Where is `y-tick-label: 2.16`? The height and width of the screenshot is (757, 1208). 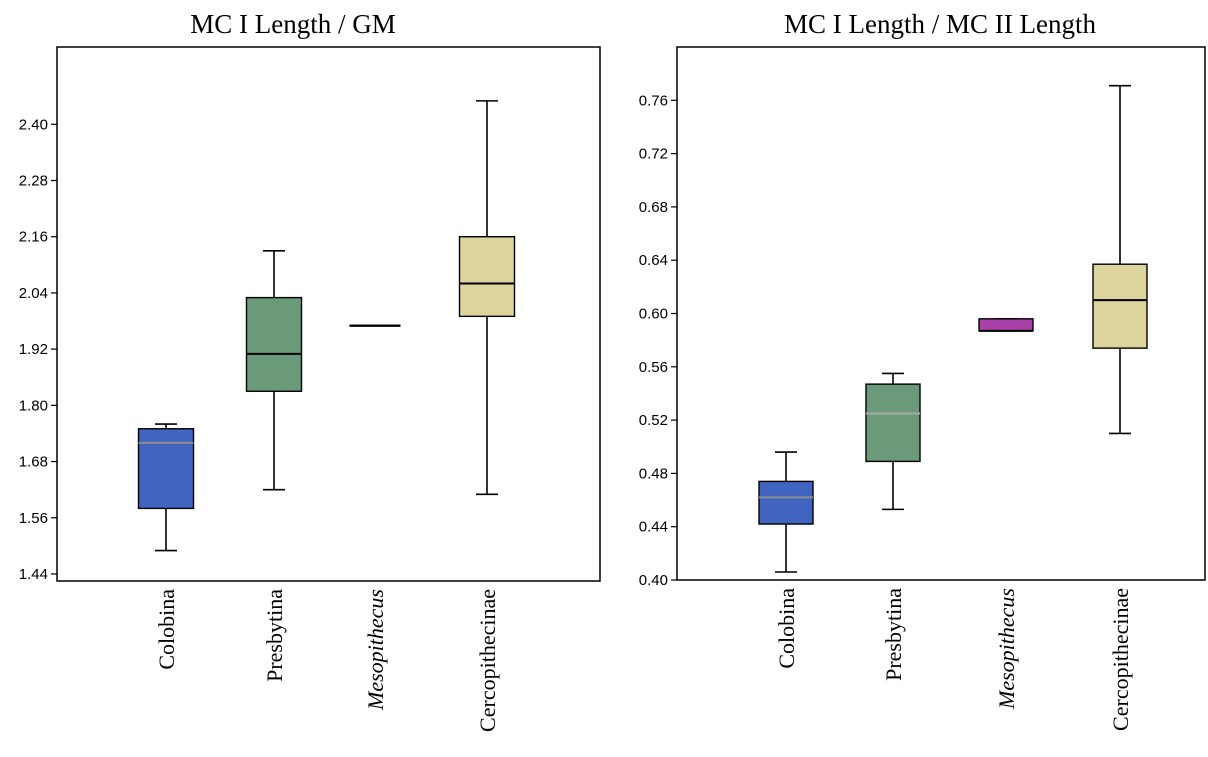
y-tick-label: 2.16 is located at coordinates (33, 237).